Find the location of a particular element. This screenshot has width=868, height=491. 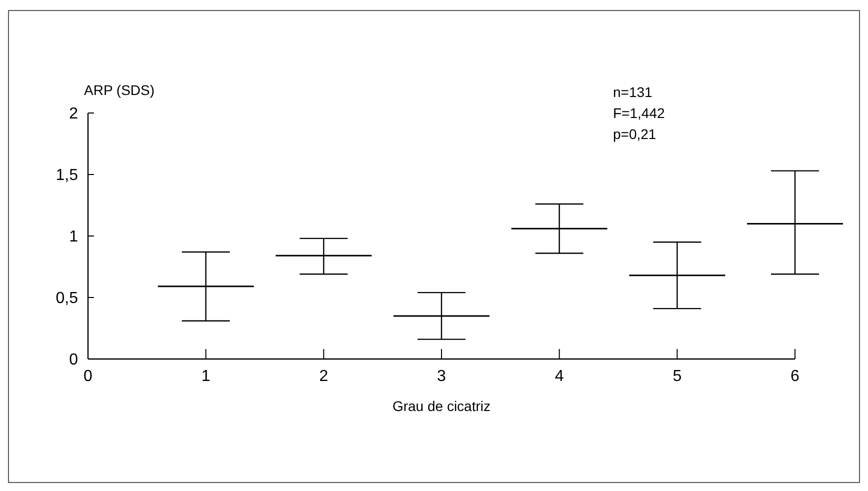

y-tick-label: 0 is located at coordinates (73, 360).